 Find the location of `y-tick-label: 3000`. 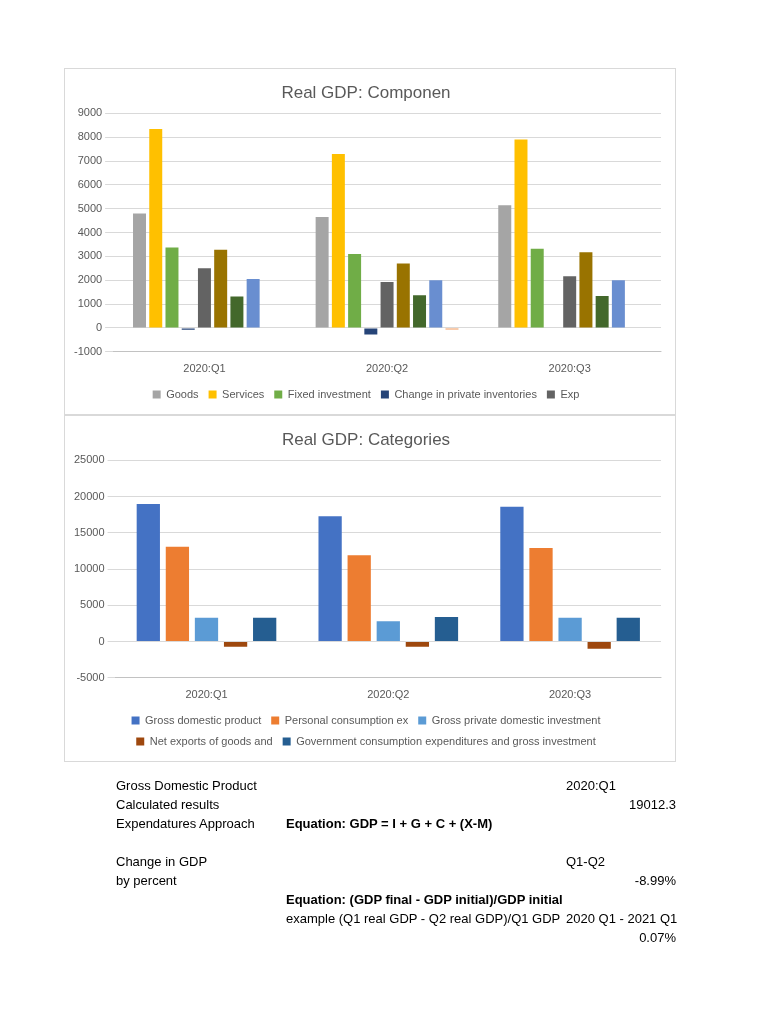

y-tick-label: 3000 is located at coordinates (90, 255).